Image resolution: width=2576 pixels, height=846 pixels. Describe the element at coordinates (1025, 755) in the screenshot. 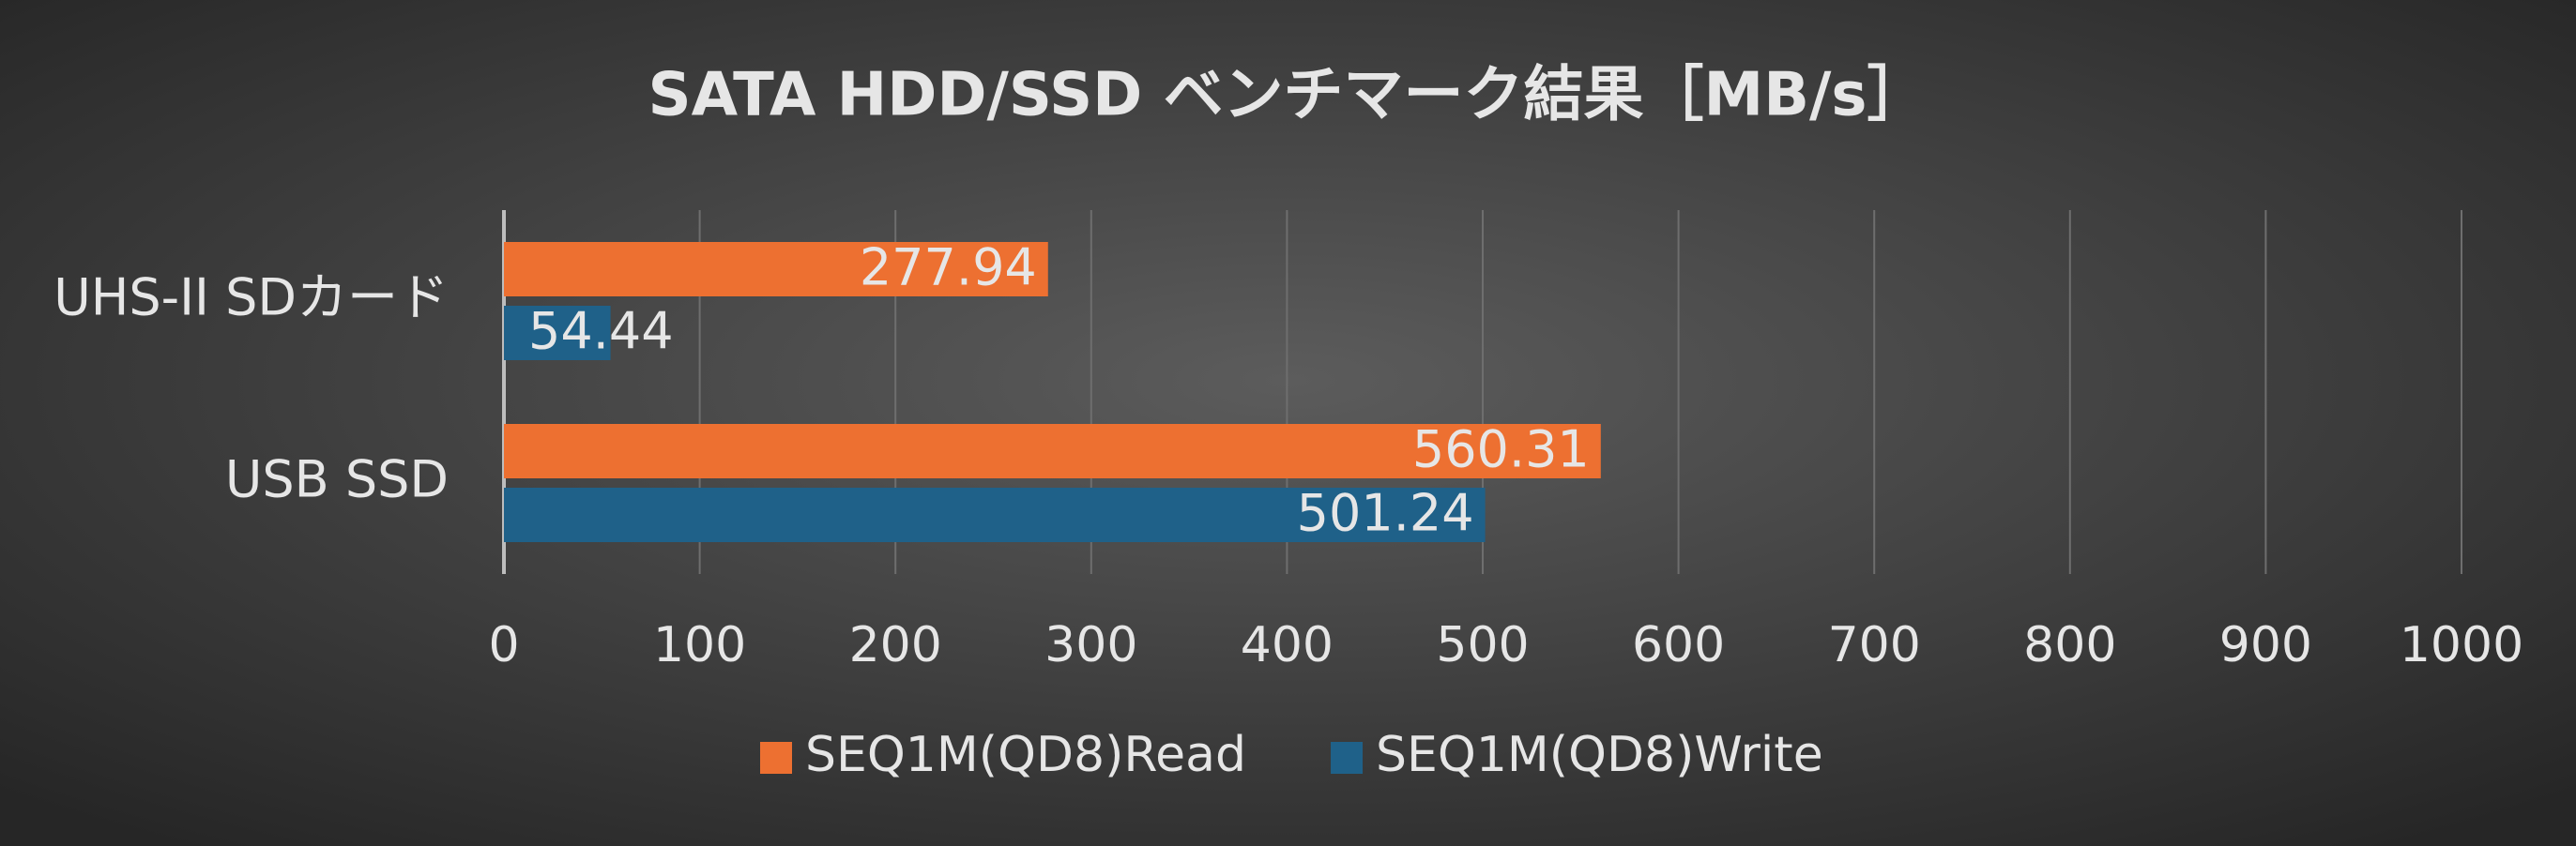

I see `legend-label: SEQ1M(QD8)Read` at that location.